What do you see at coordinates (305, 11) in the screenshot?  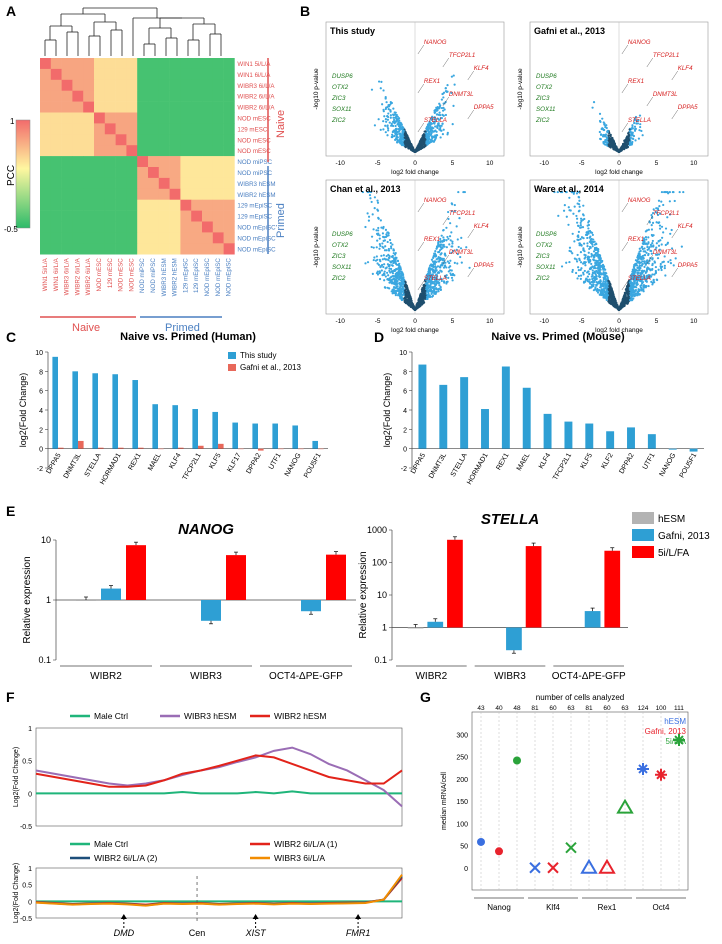 I see `panel-b-letter: B` at bounding box center [305, 11].